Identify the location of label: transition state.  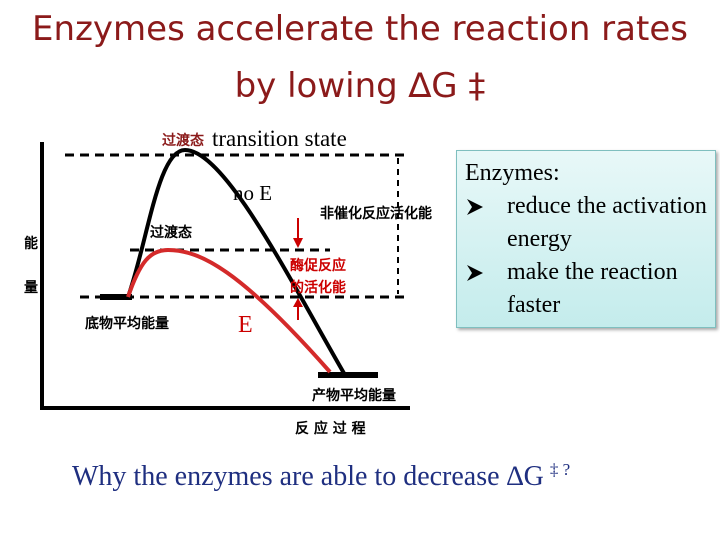
(279, 138).